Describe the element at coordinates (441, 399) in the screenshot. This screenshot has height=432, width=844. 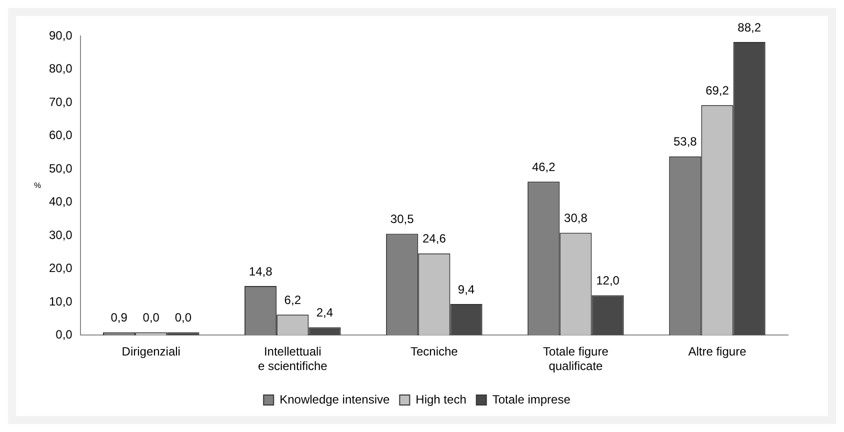
I see `legend-label: High tech` at that location.